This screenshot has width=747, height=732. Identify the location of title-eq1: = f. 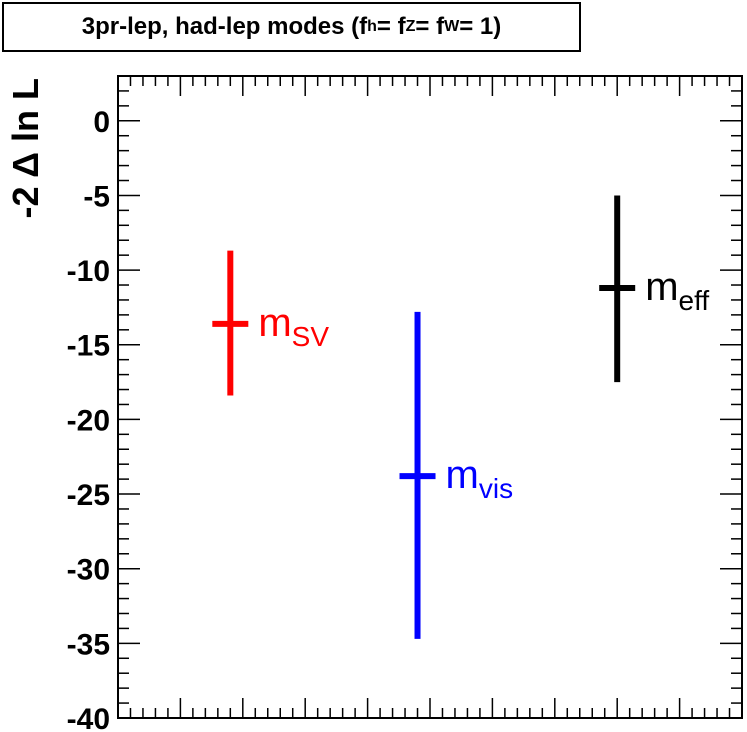
(391, 26).